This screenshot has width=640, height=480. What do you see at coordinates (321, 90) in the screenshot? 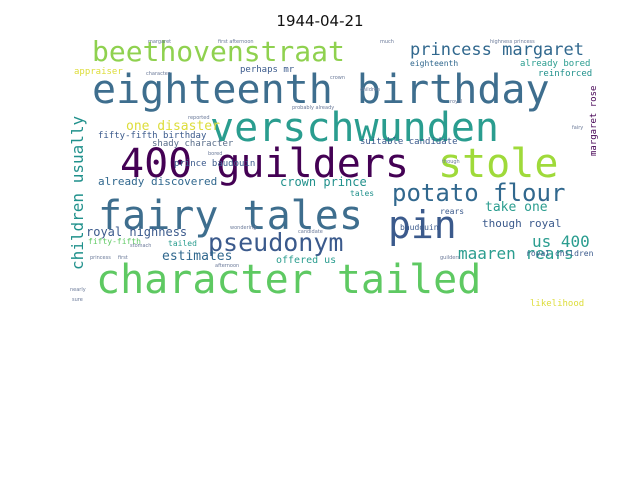
I see `word: eighteenth birthday` at bounding box center [321, 90].